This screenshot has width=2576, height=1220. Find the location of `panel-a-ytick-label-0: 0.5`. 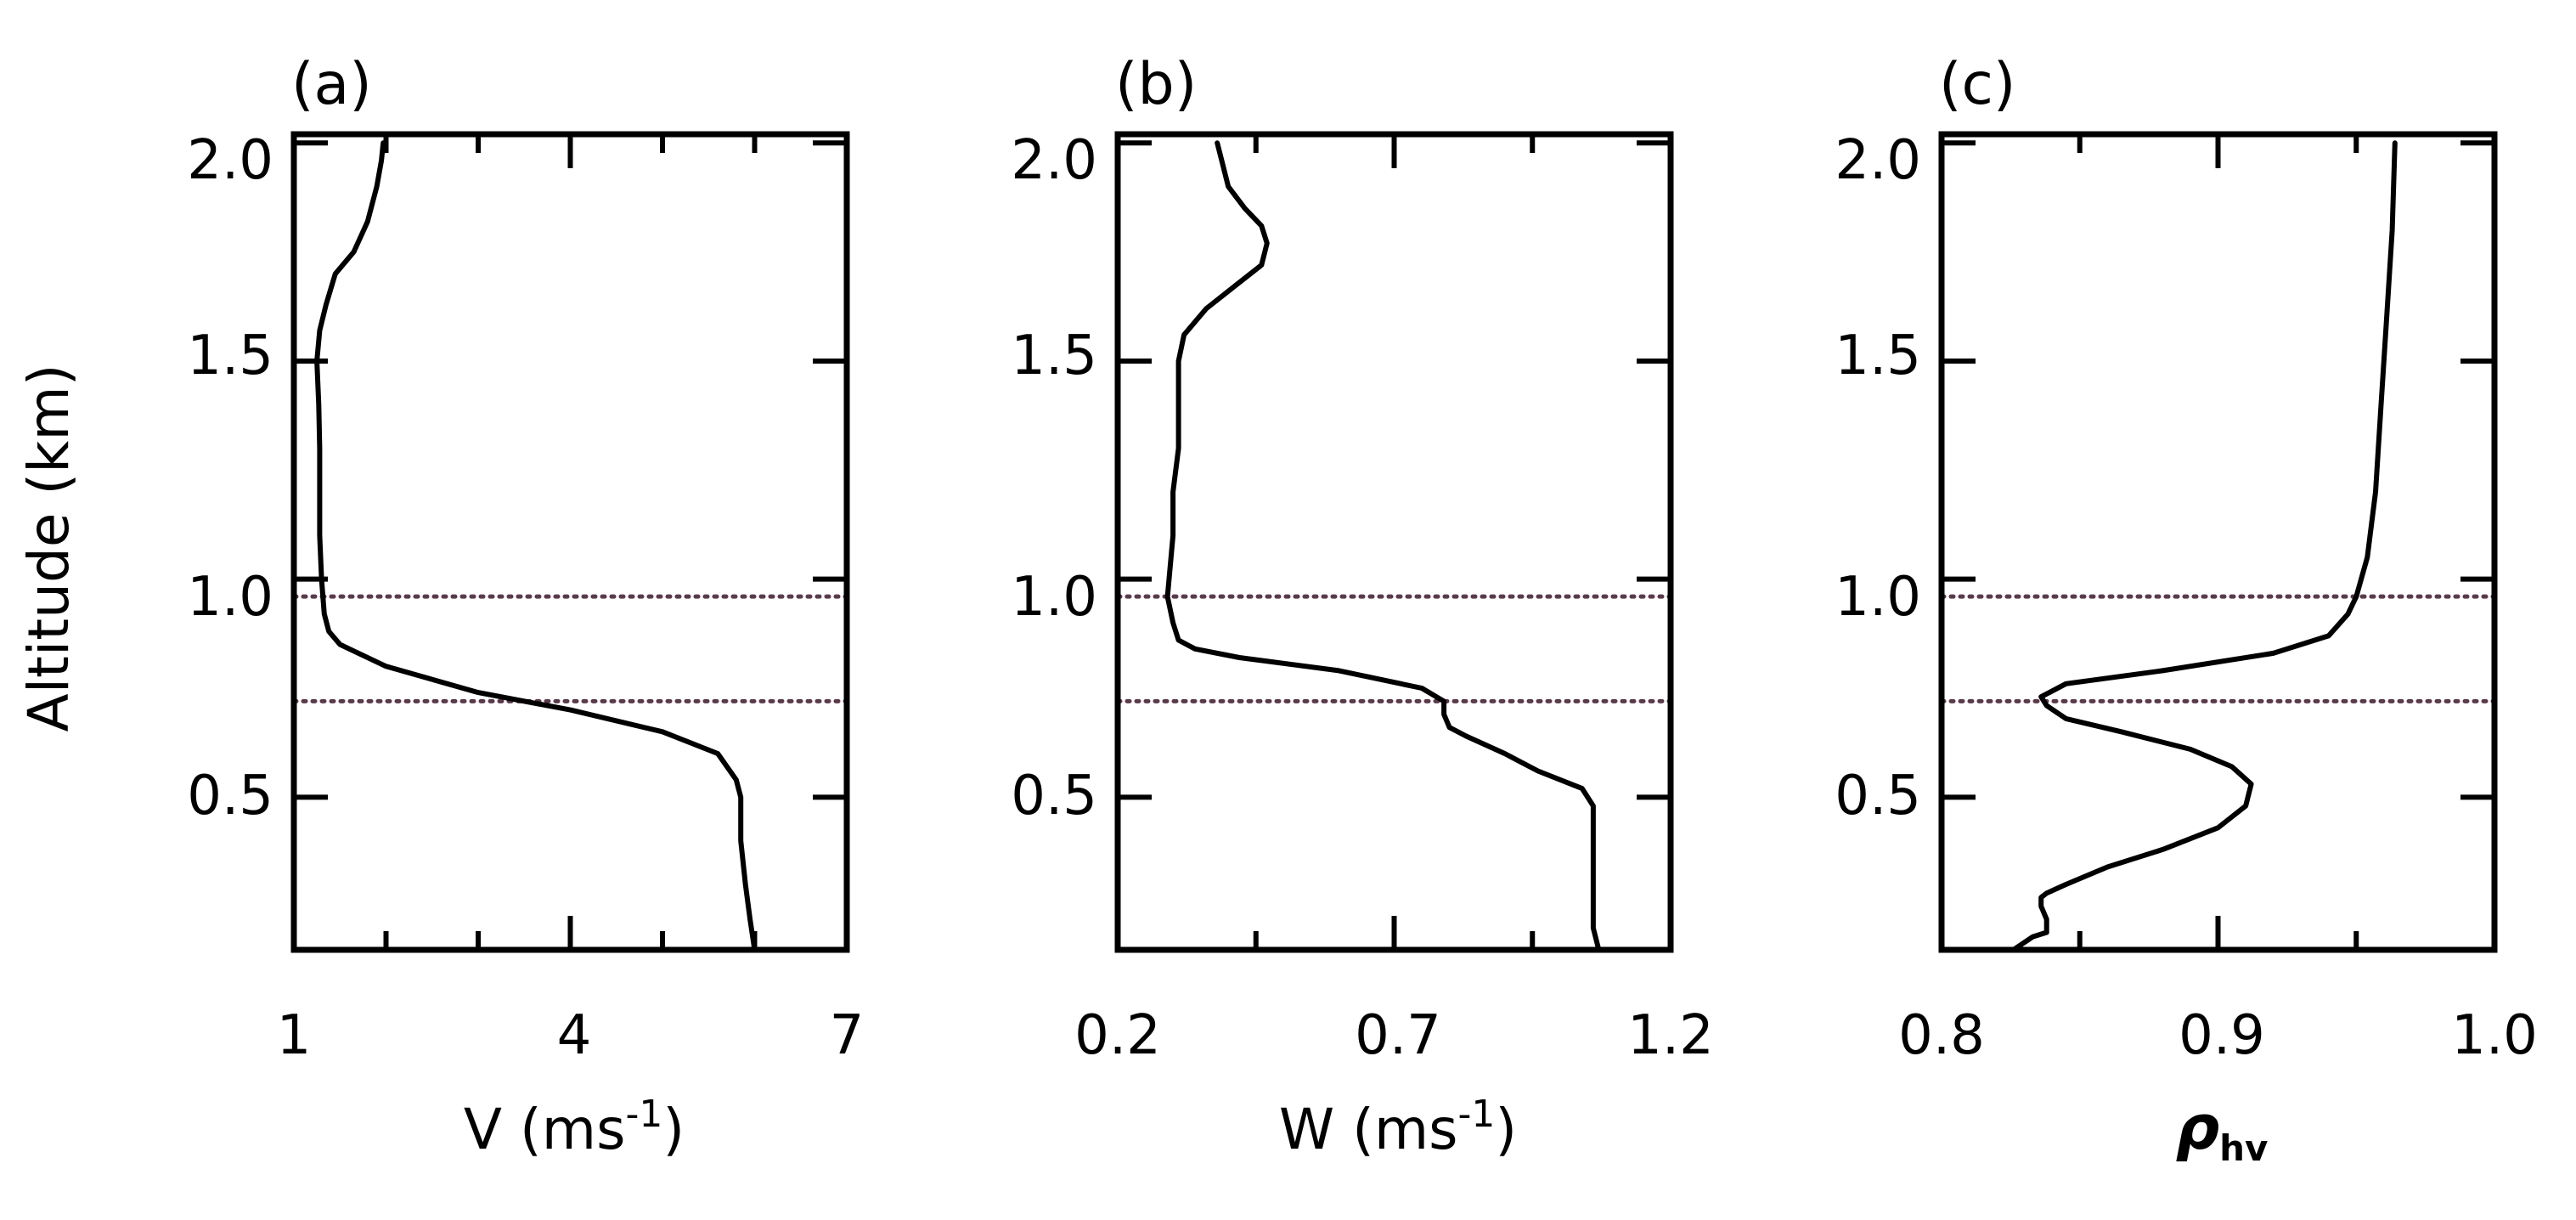

panel-a-ytick-label-0: 0.5 is located at coordinates (230, 796).